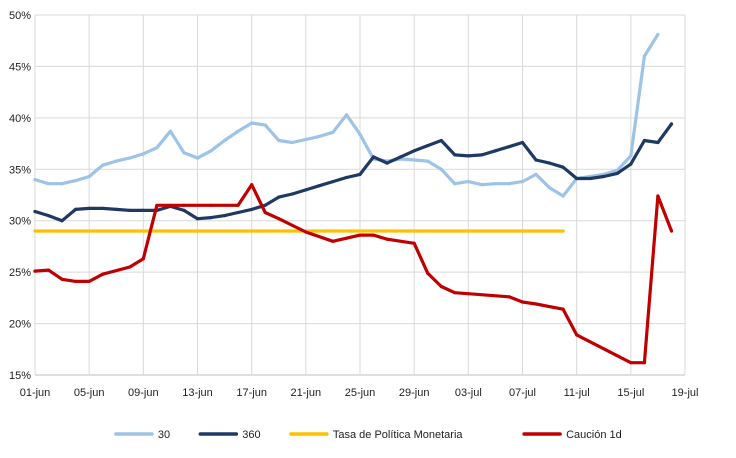 The width and height of the screenshot is (736, 458). I want to click on x-tick-label: 13-jun, so click(197, 393).